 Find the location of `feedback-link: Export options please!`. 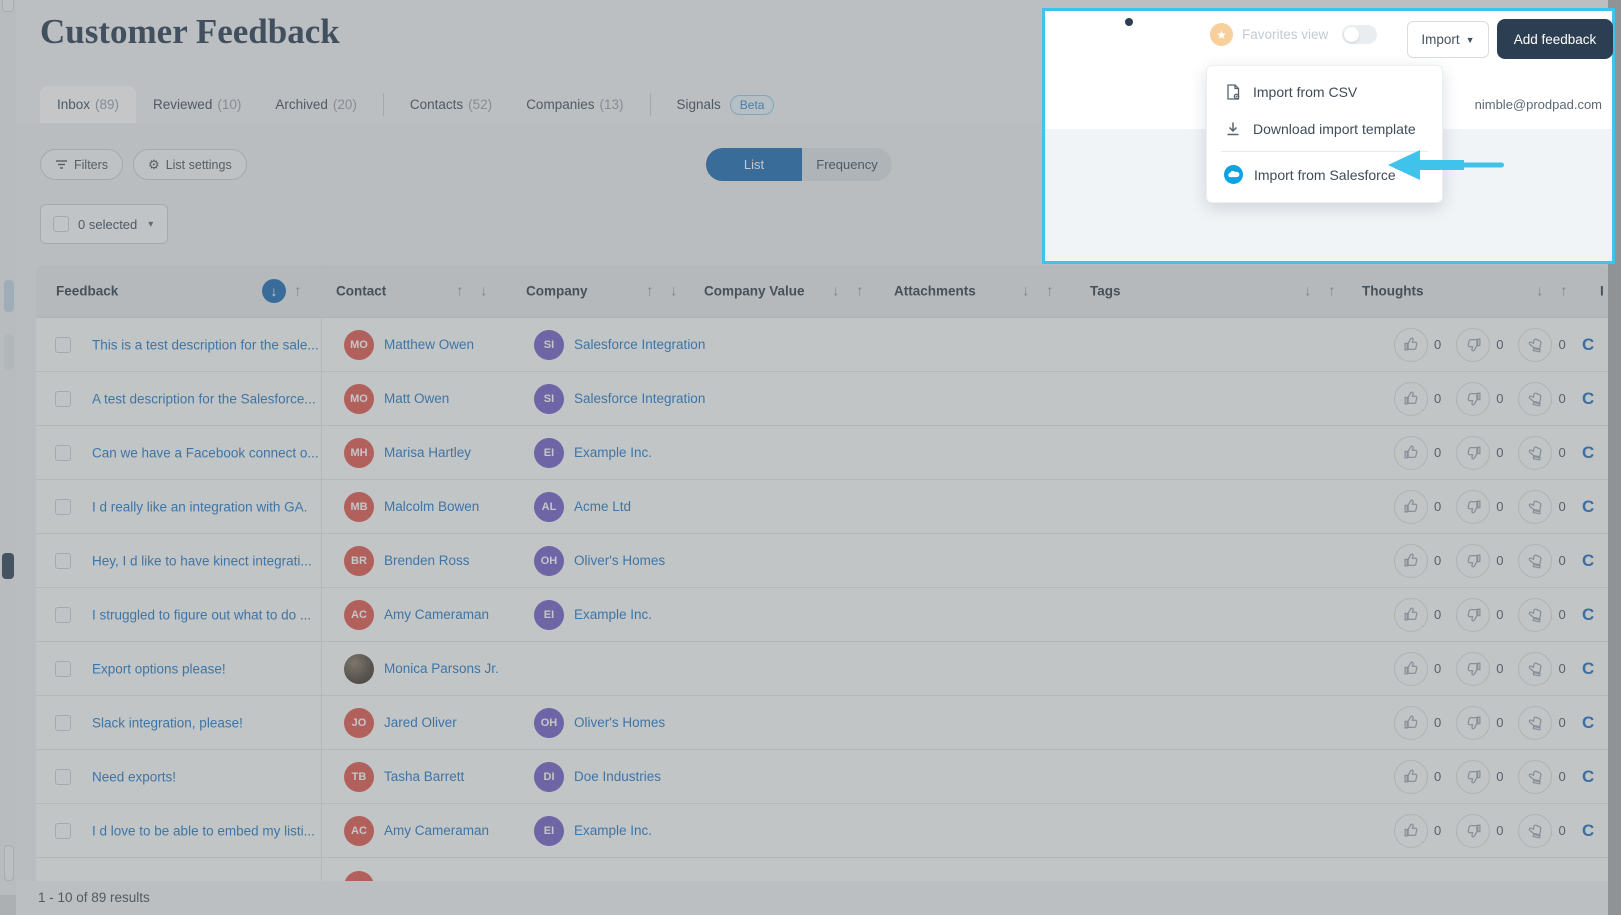

feedback-link: Export options please! is located at coordinates (159, 668).